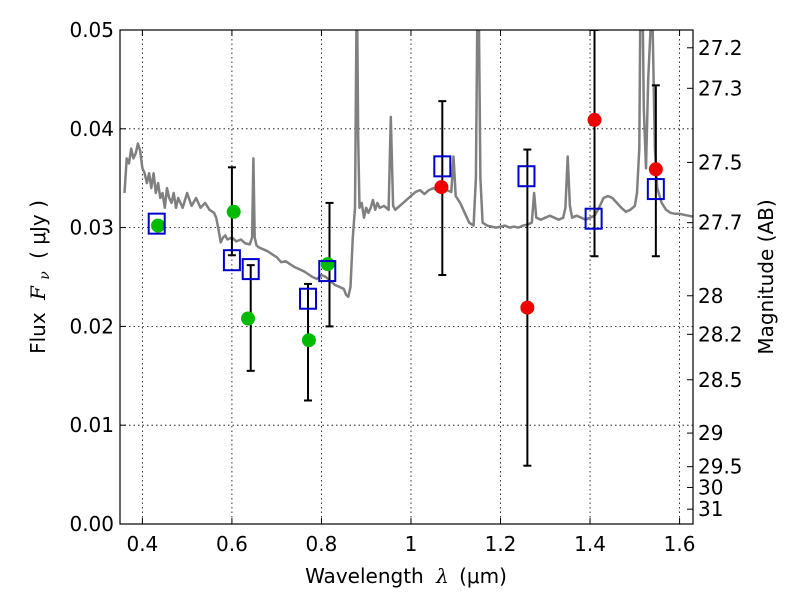 This screenshot has width=800, height=600. I want to click on y-tick-label: 0.04, so click(91, 129).